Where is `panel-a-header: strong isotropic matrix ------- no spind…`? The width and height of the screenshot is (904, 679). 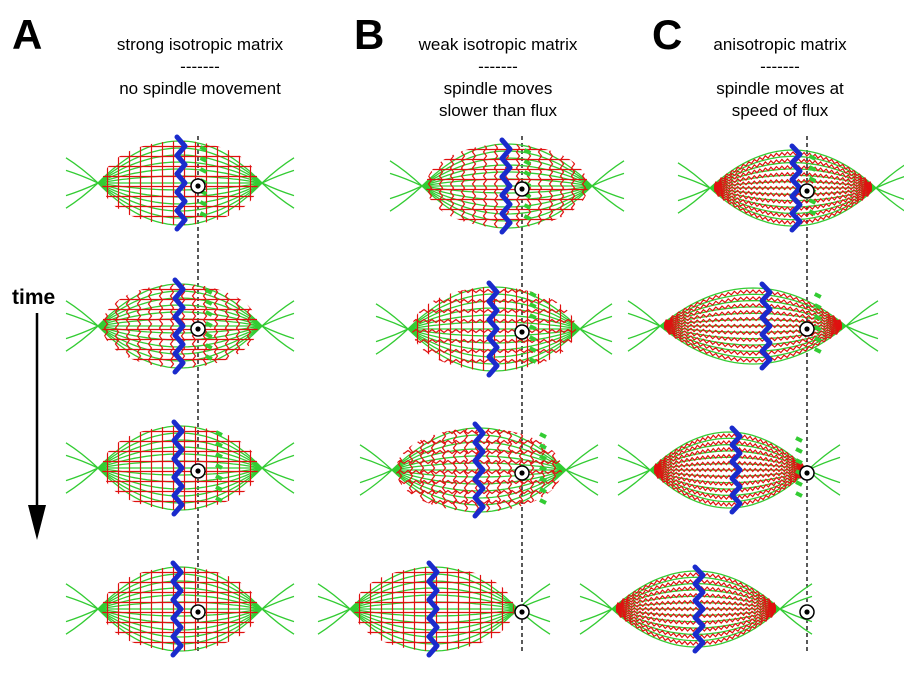 panel-a-header: strong isotropic matrix ------- no spind… is located at coordinates (200, 67).